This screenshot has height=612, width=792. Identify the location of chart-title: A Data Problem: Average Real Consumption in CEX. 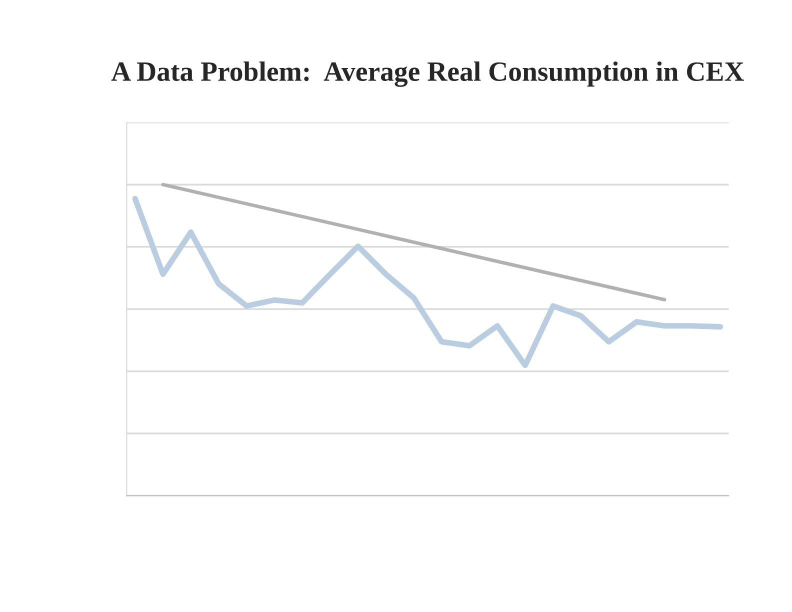
(427, 74).